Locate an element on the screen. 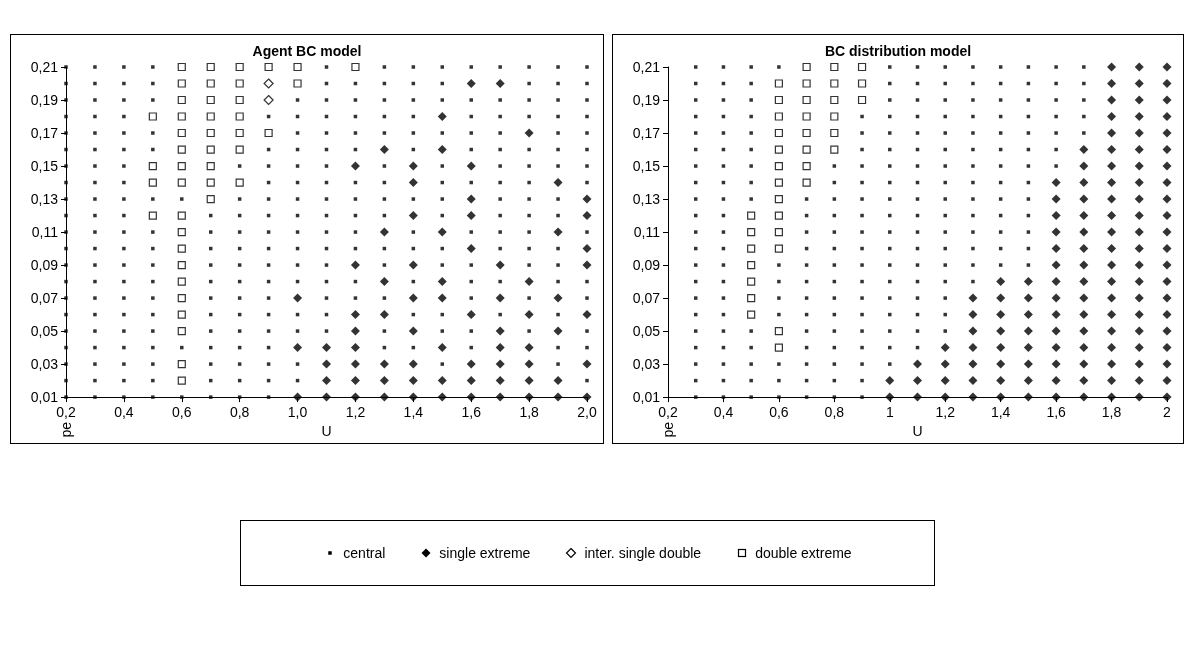  legend-label: central is located at coordinates (364, 553).